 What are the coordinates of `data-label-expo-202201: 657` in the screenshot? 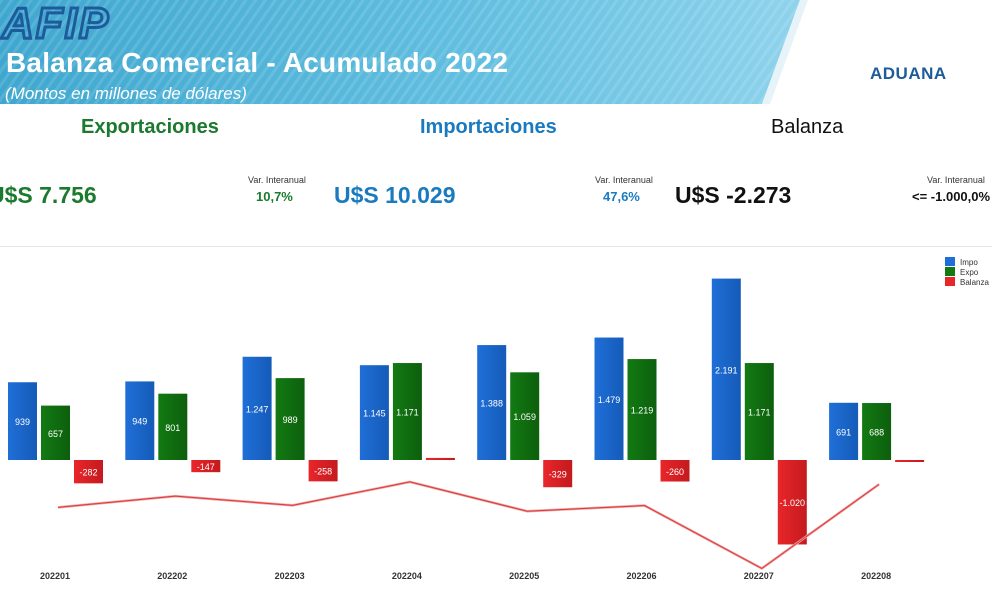 It's located at (55, 434).